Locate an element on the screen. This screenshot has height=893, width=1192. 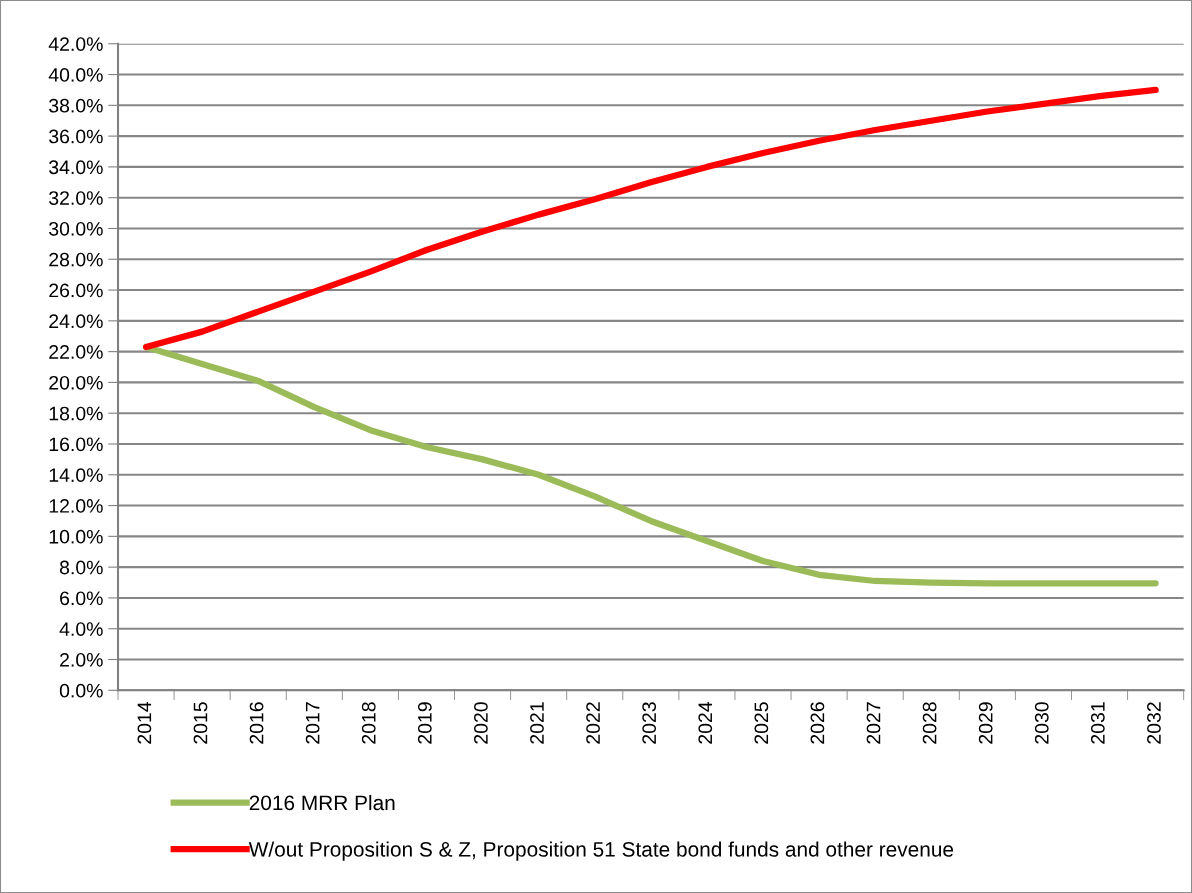
x-tick-label: 2014 is located at coordinates (144, 722).